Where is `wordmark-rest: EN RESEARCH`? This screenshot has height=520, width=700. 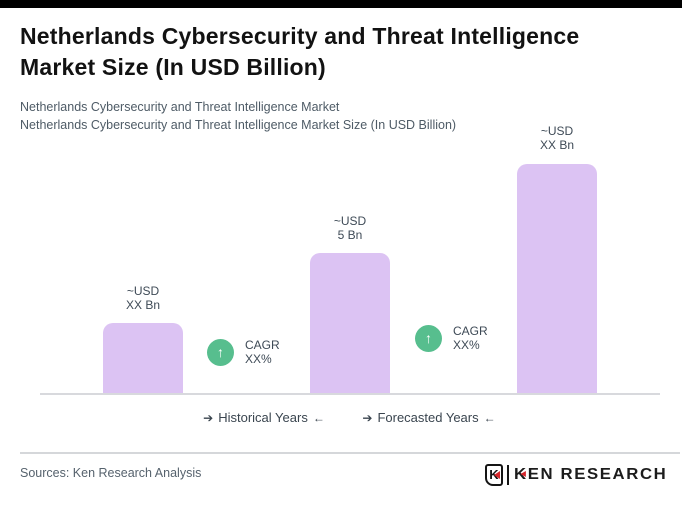
wordmark-rest: EN RESEARCH is located at coordinates (597, 474).